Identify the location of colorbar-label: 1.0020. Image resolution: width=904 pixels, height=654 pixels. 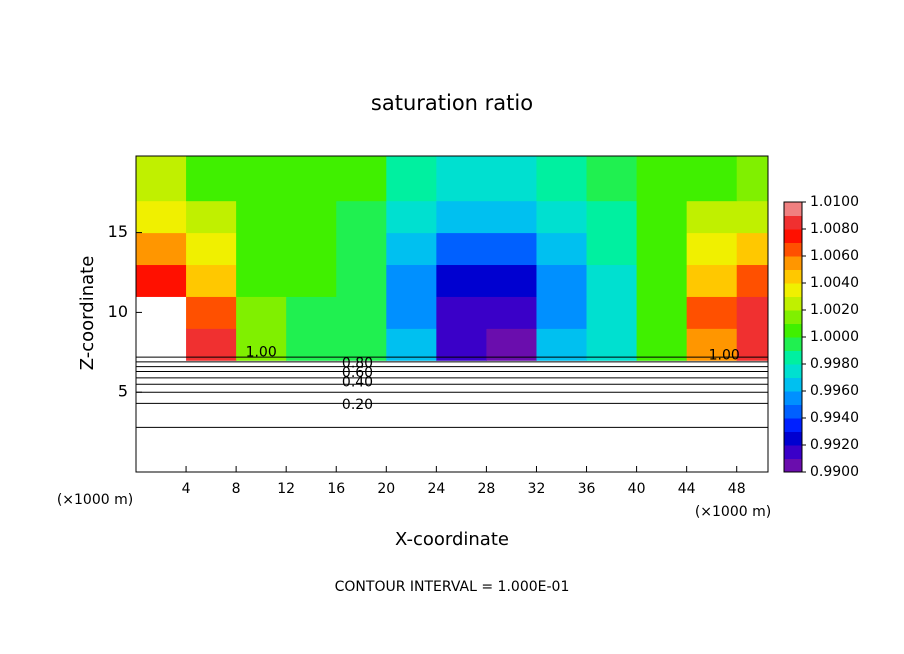
(834, 310).